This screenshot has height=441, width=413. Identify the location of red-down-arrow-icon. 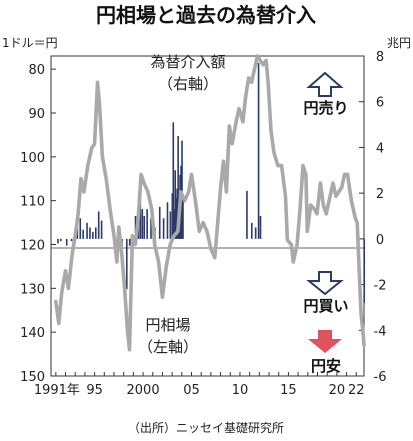
(325, 341).